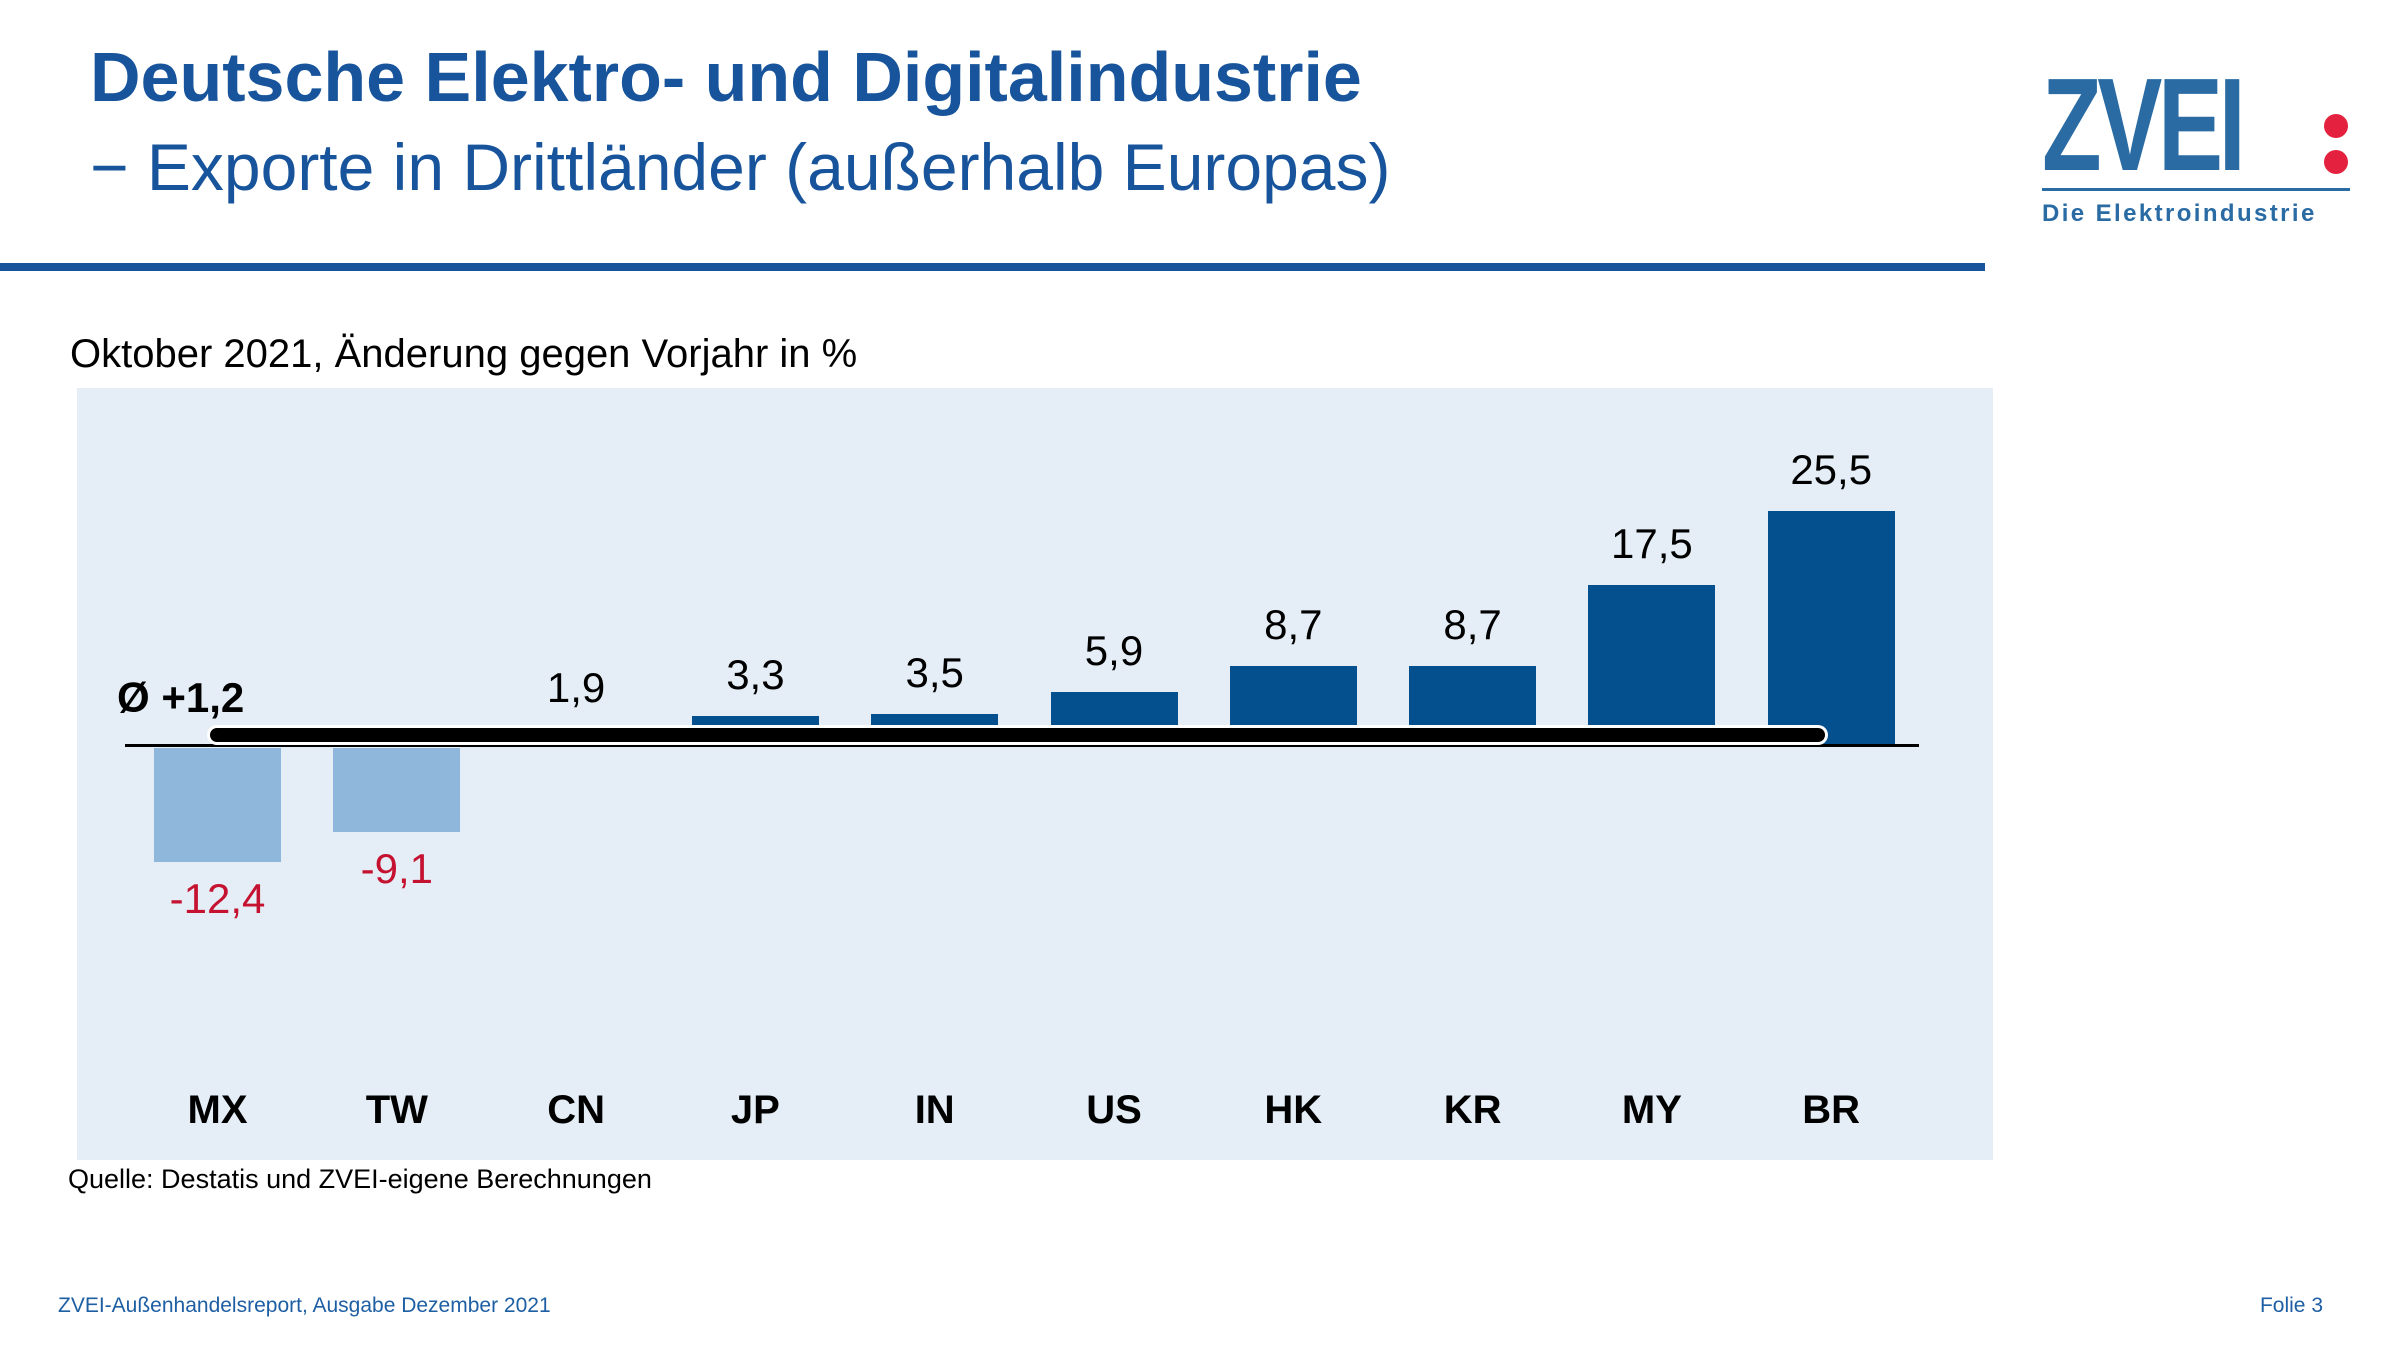 The height and width of the screenshot is (1350, 2400). Describe the element at coordinates (755, 1110) in the screenshot. I see `category-label-JP: JP` at that location.